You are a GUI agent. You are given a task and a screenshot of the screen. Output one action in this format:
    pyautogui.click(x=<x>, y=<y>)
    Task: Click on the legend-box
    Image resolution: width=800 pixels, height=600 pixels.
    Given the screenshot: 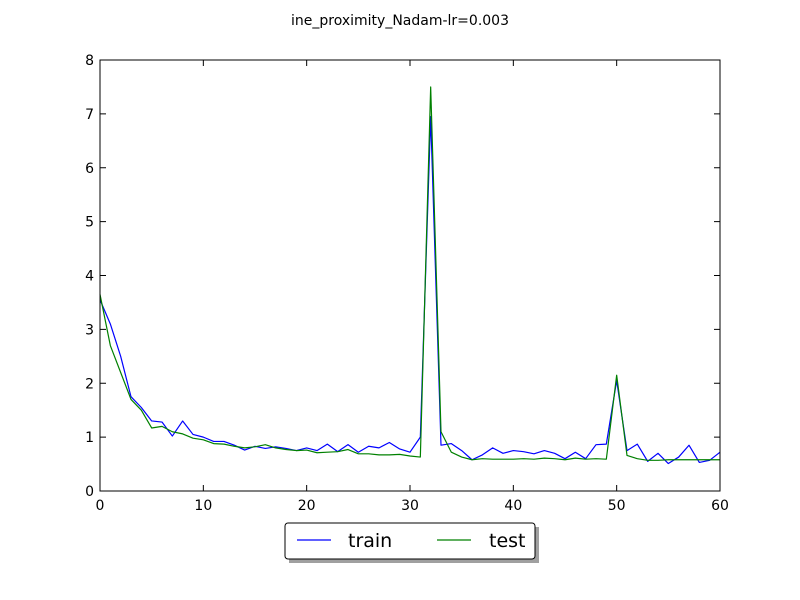 What is the action you would take?
    pyautogui.click(x=410, y=541)
    